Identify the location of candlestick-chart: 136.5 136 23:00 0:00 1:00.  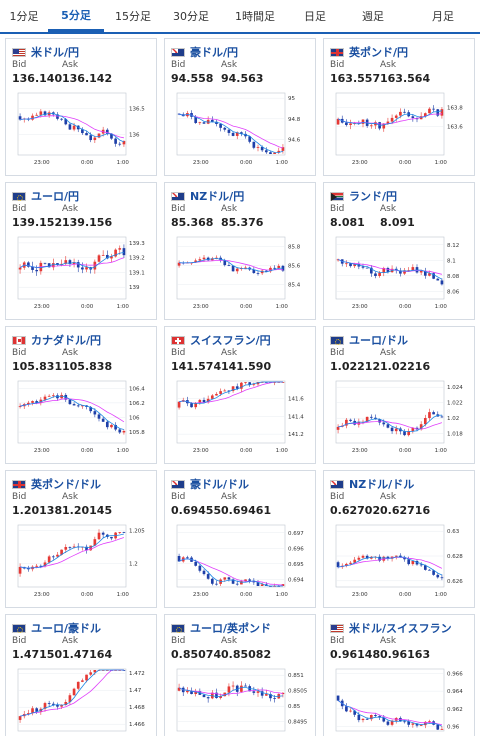
(82, 131).